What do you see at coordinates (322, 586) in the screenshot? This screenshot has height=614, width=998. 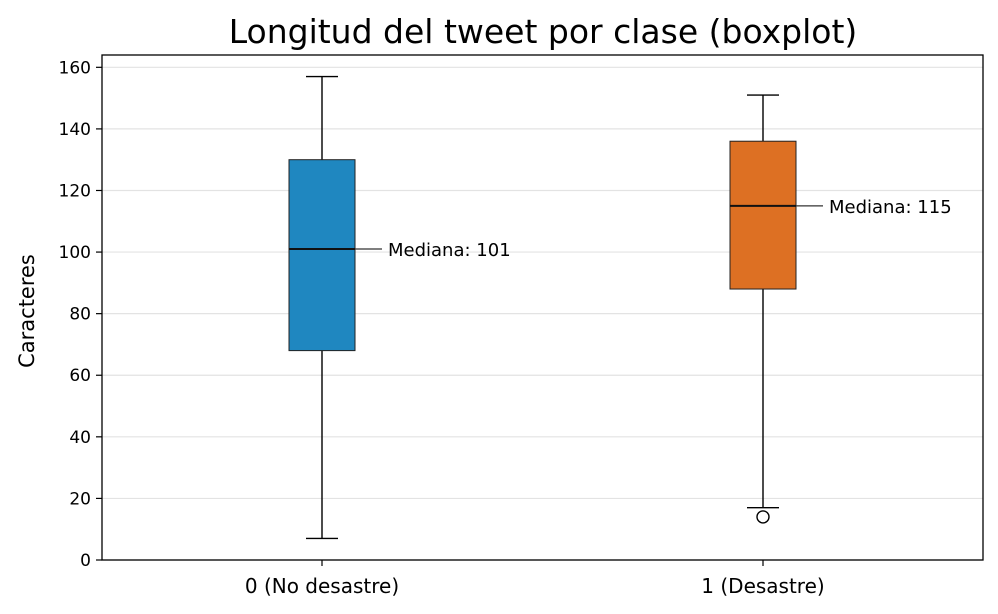 I see `x-tick-label: 0 (No desastre)` at bounding box center [322, 586].